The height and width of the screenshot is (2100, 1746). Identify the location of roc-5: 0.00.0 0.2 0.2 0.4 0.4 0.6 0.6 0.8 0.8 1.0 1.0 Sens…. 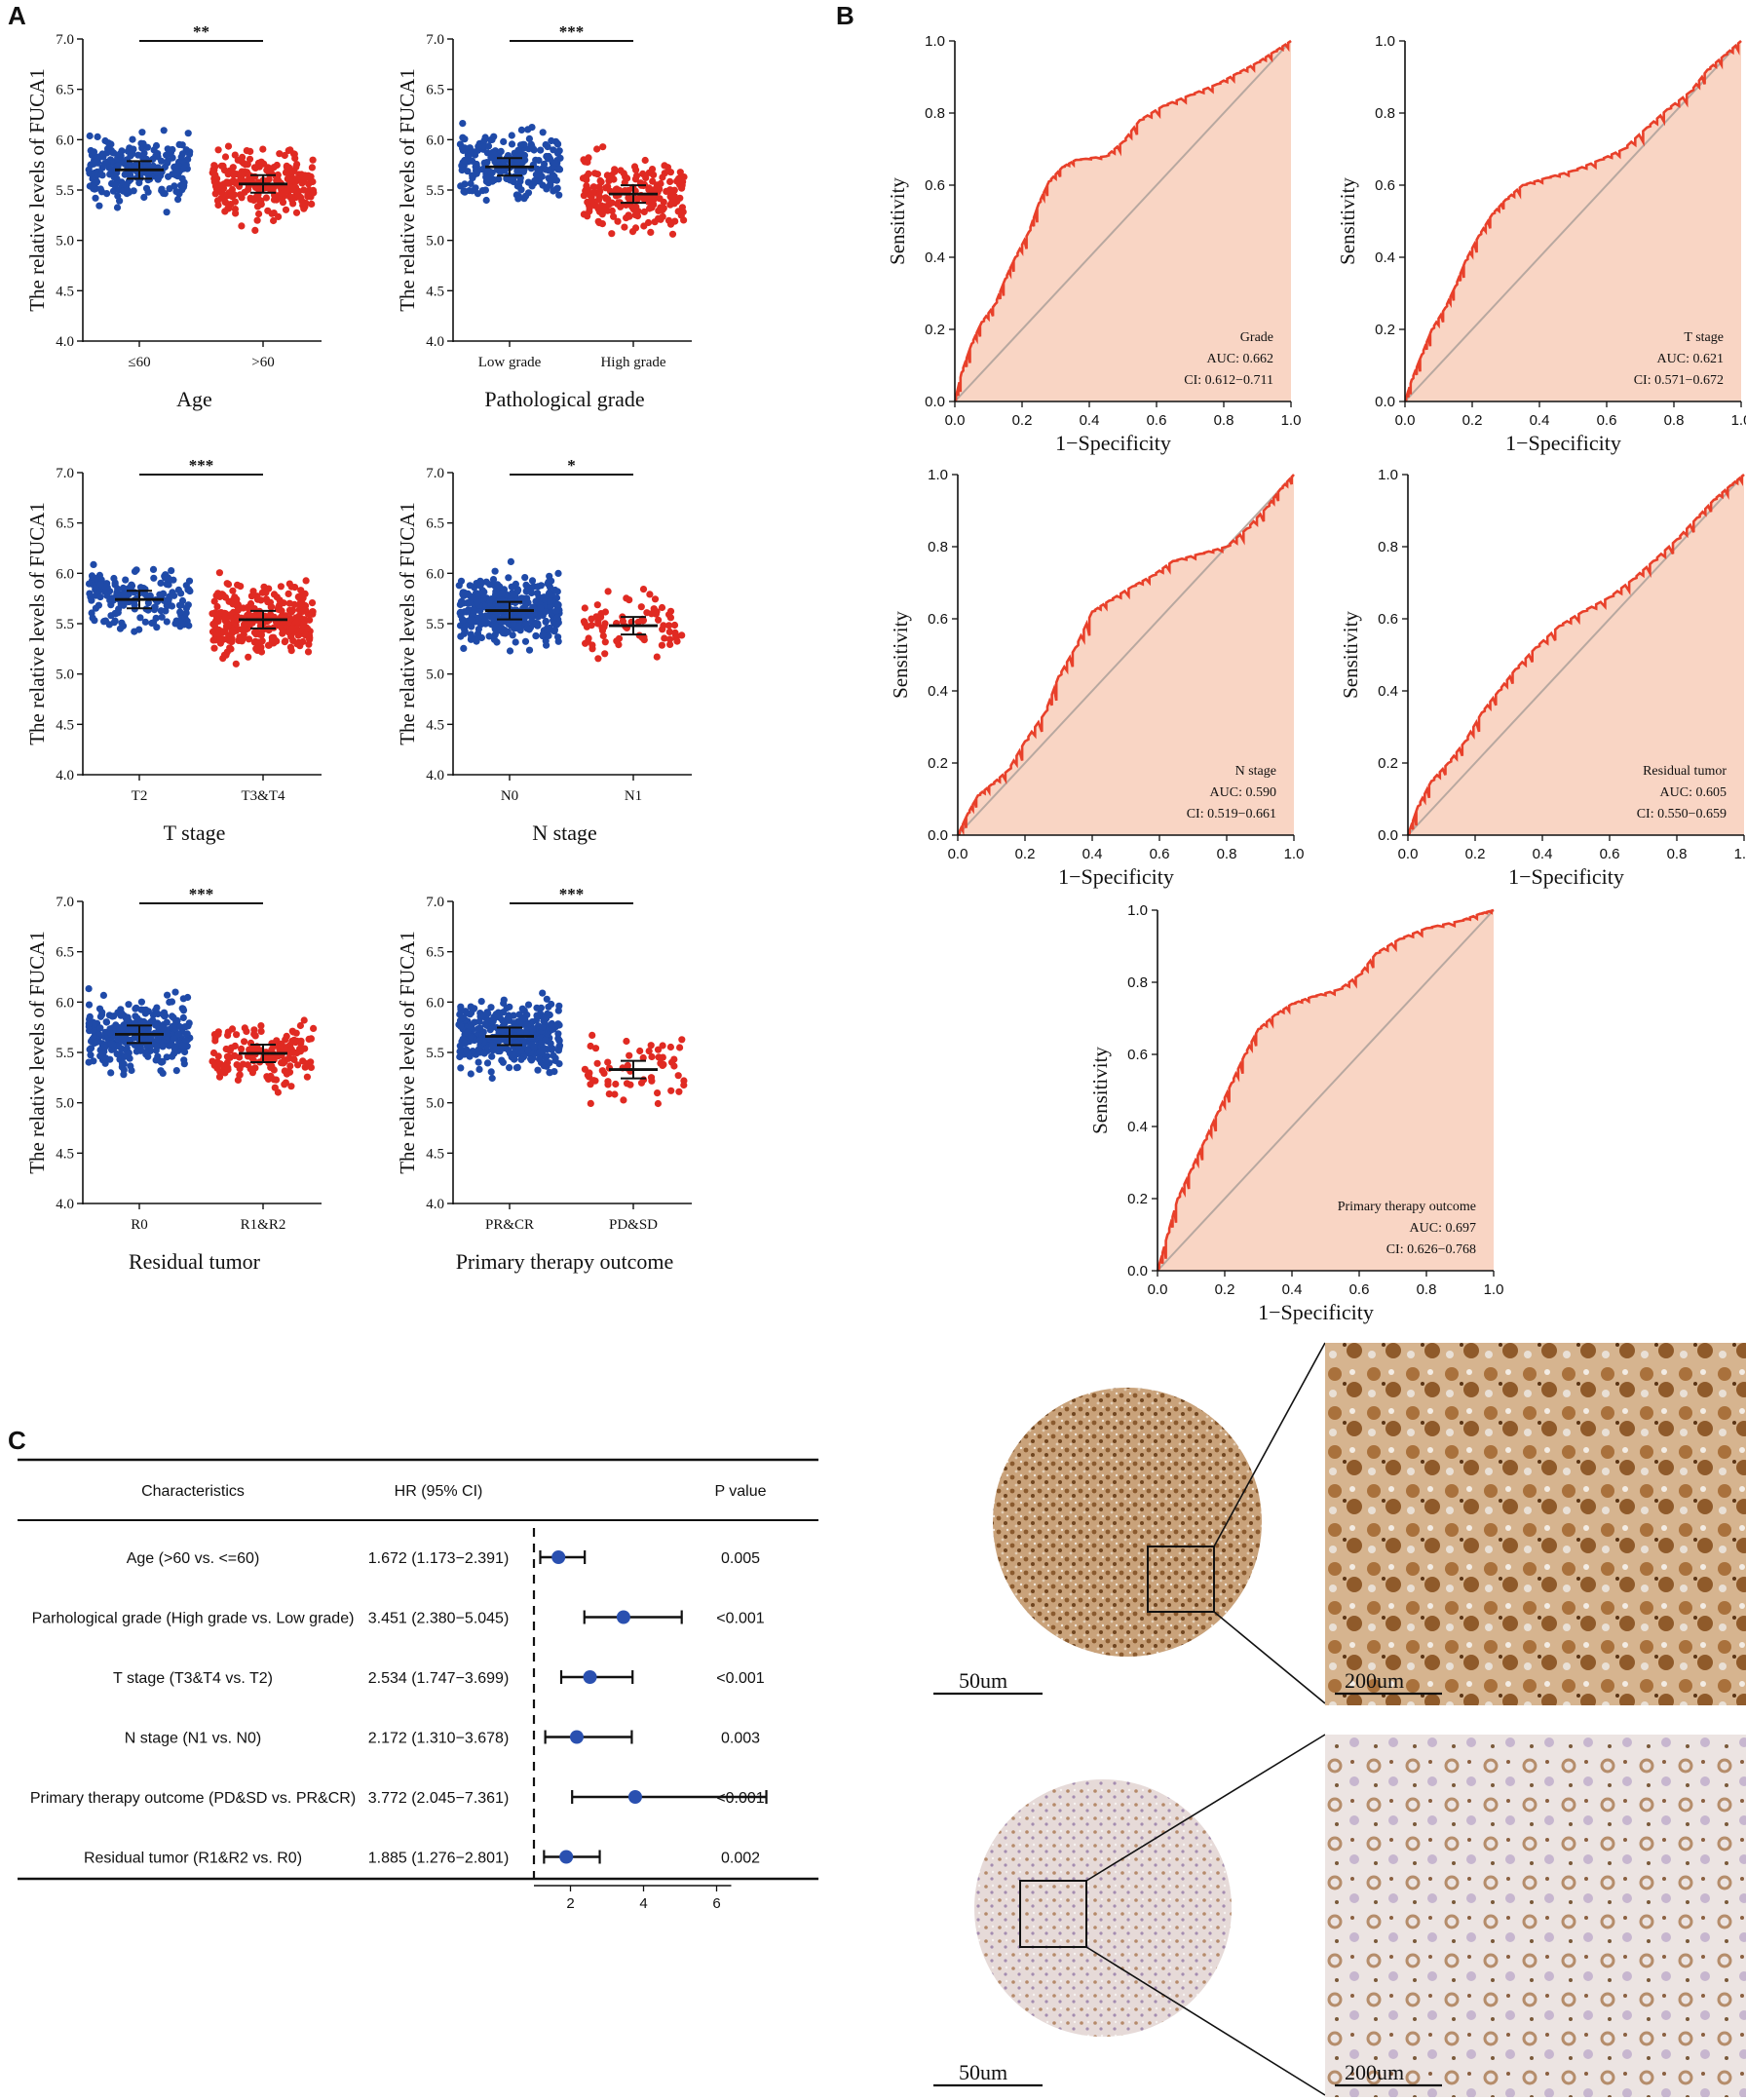
(1295, 1113).